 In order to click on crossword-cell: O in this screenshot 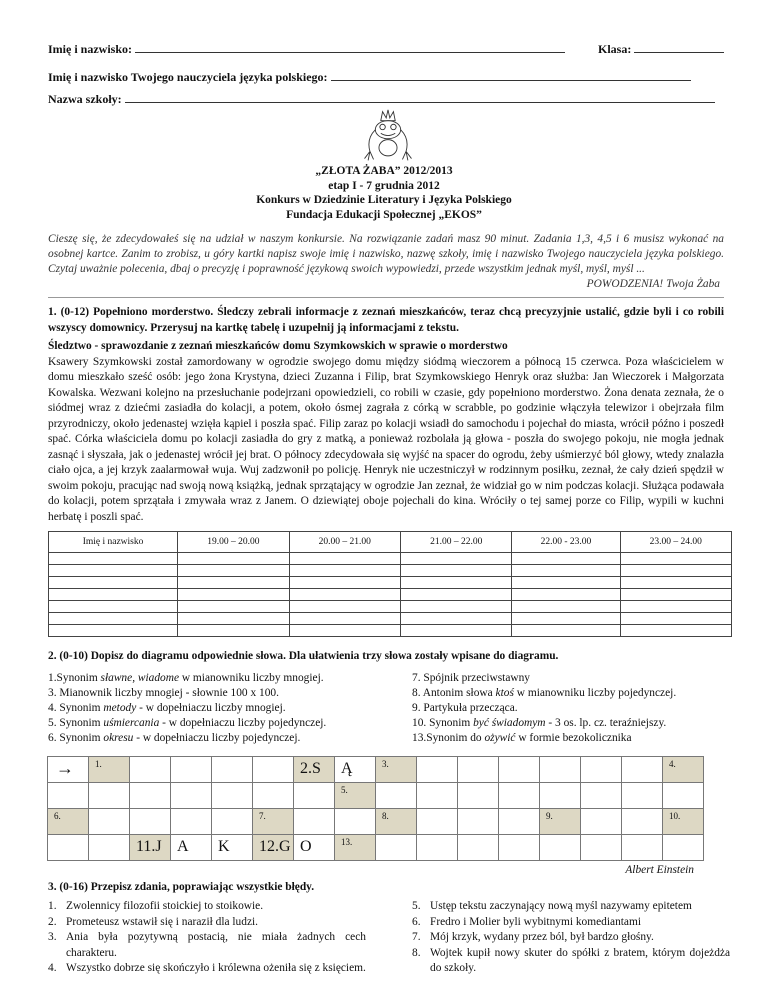, I will do `click(314, 847)`.